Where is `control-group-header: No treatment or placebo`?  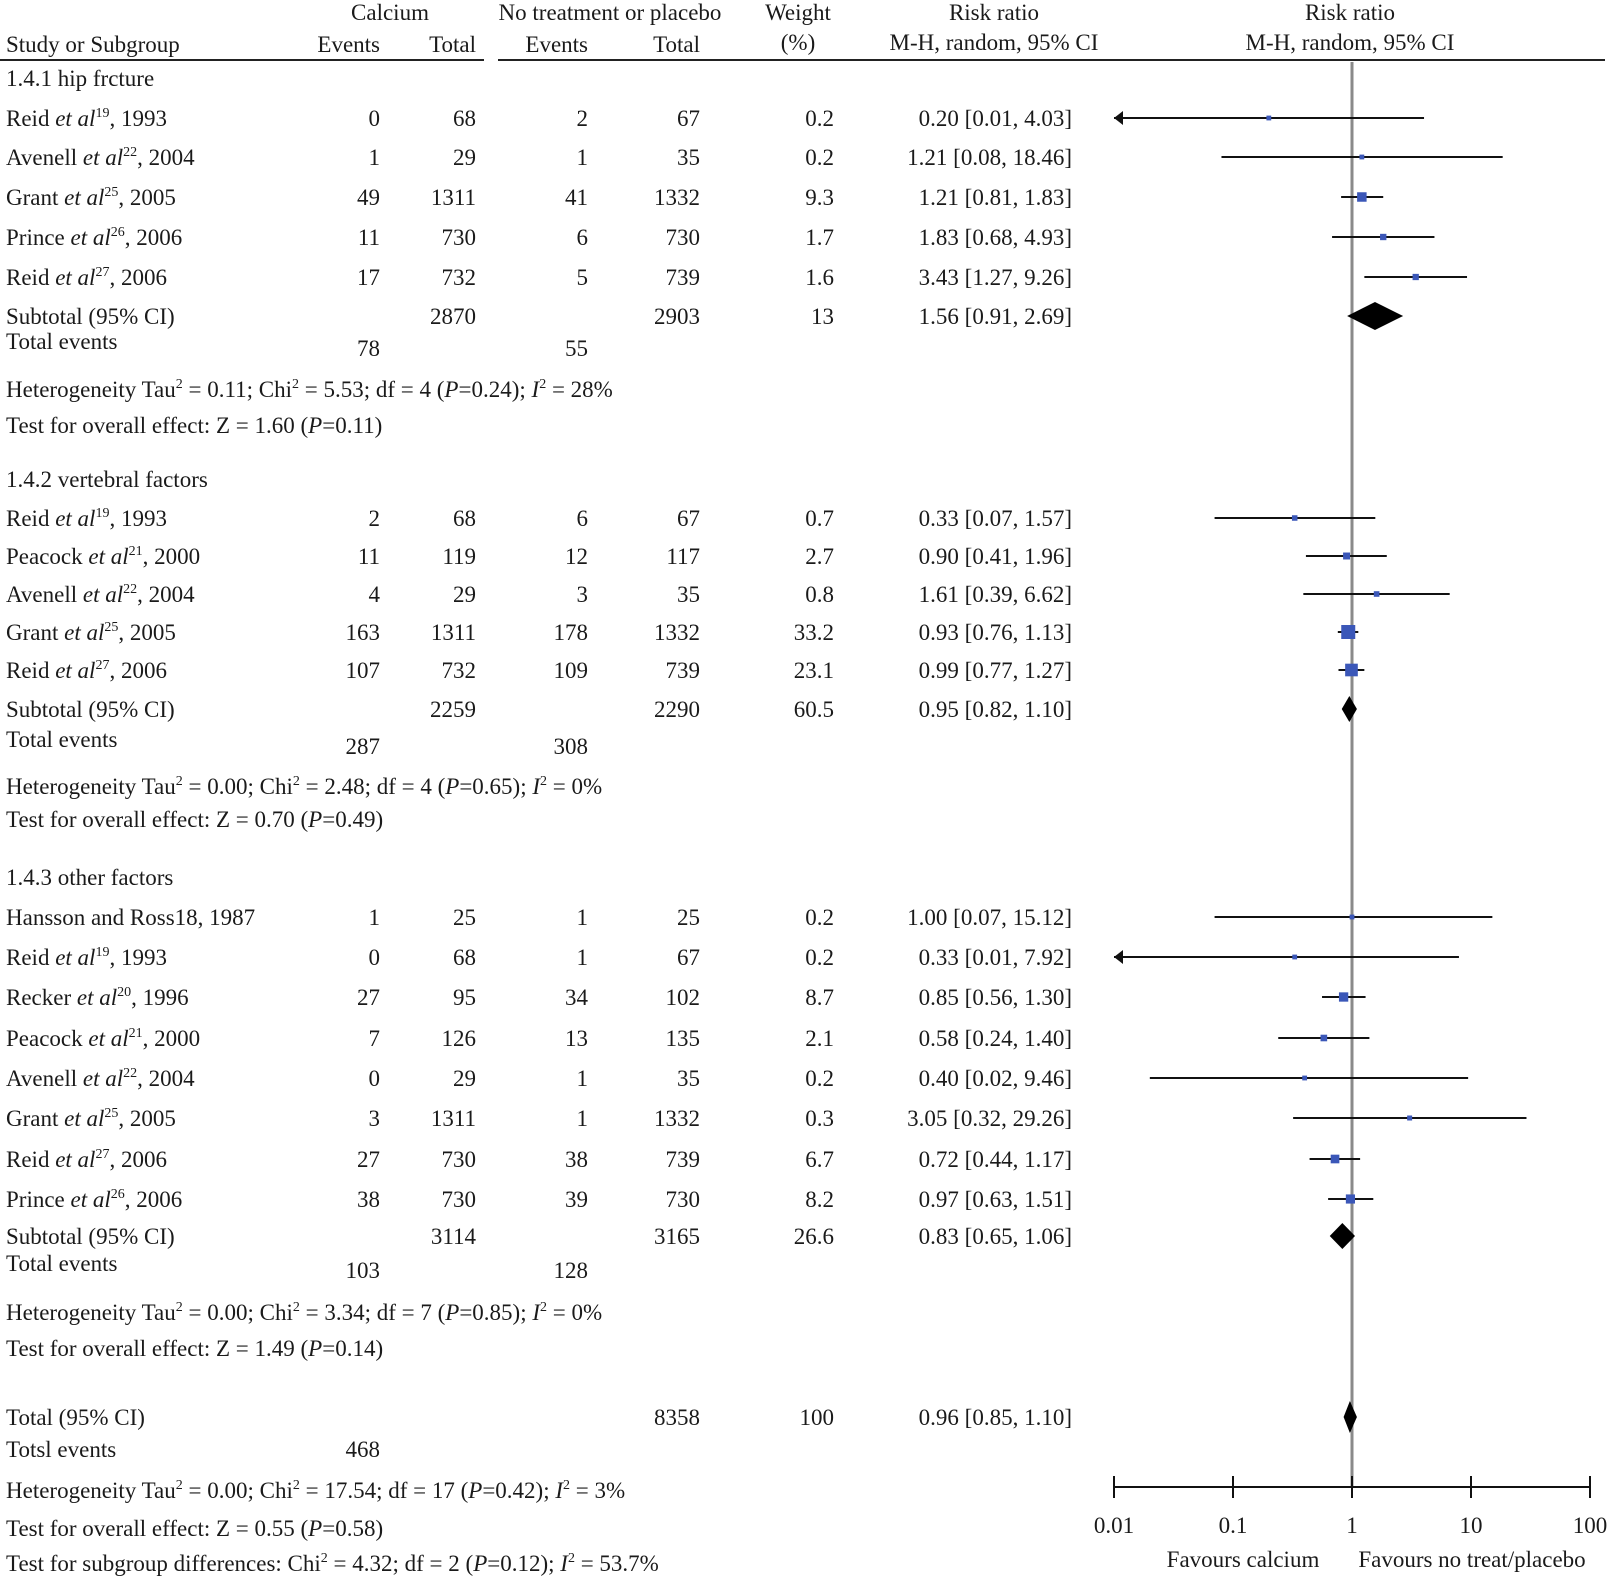
control-group-header: No treatment or placebo is located at coordinates (610, 12).